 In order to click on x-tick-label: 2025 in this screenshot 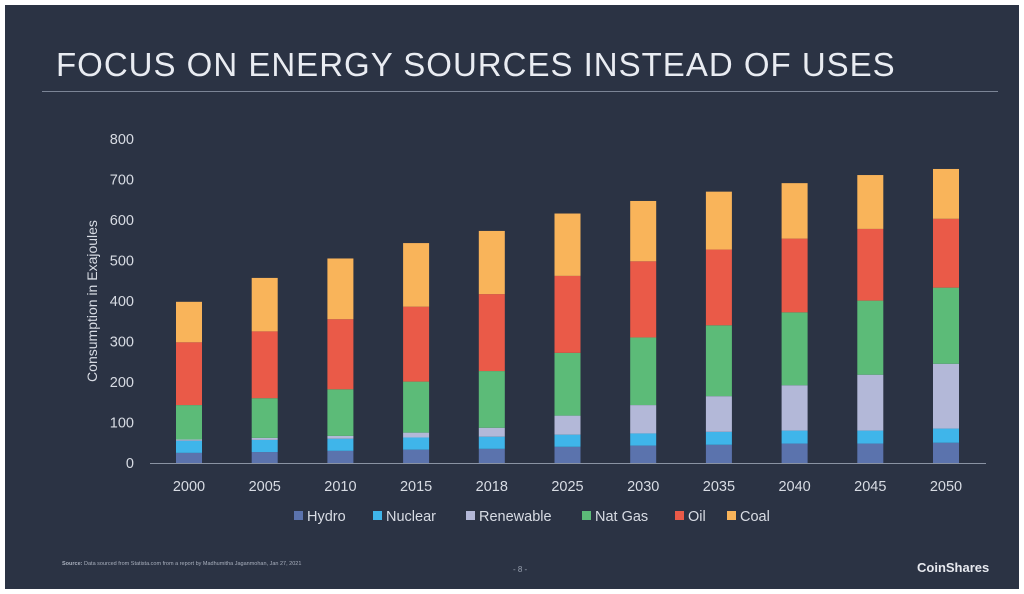, I will do `click(567, 487)`.